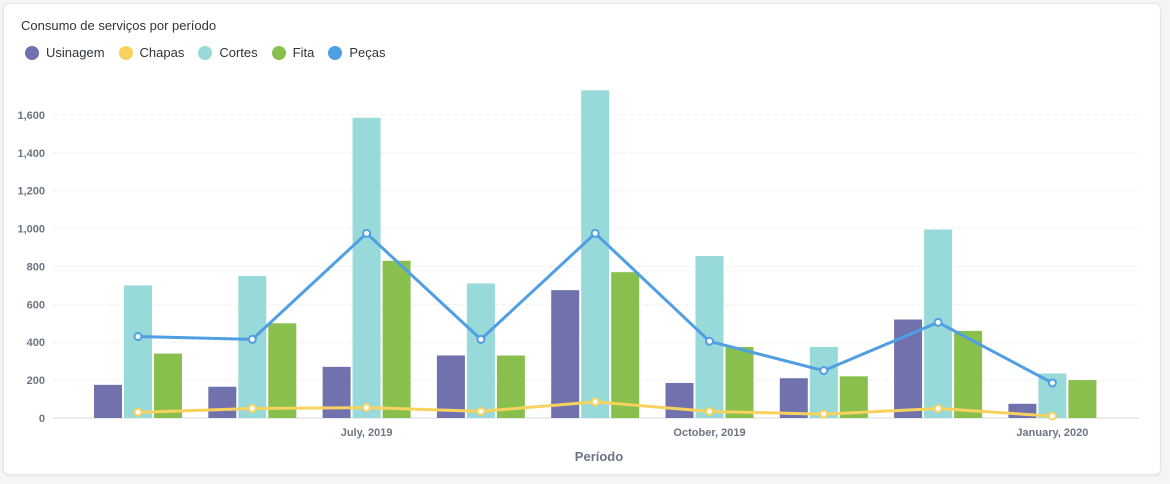  What do you see at coordinates (599, 456) in the screenshot?
I see `x-axis-label: Período` at bounding box center [599, 456].